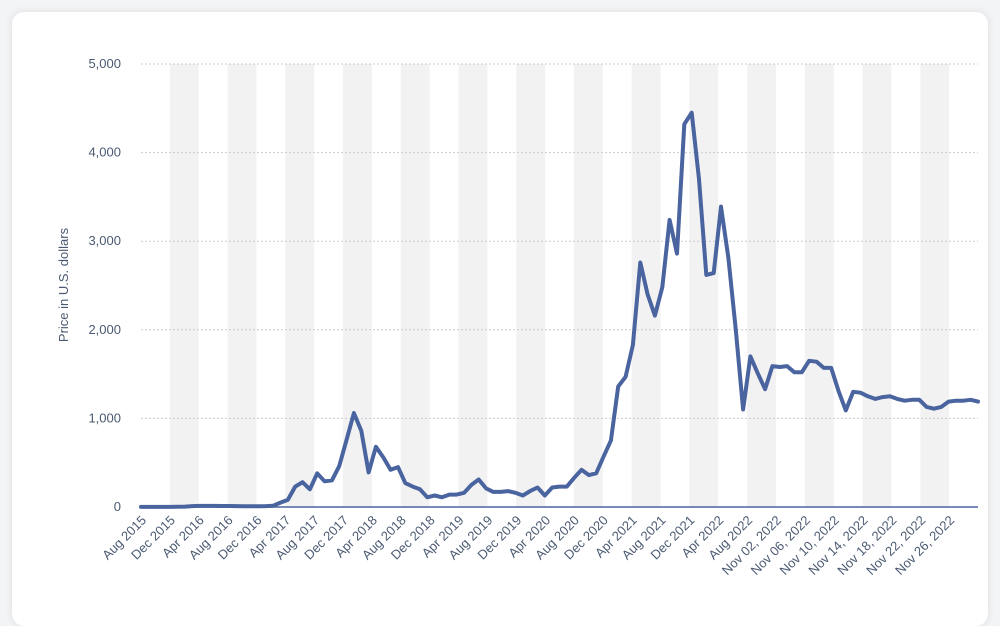  I want to click on y-tick-label: 3,000, so click(104, 240).